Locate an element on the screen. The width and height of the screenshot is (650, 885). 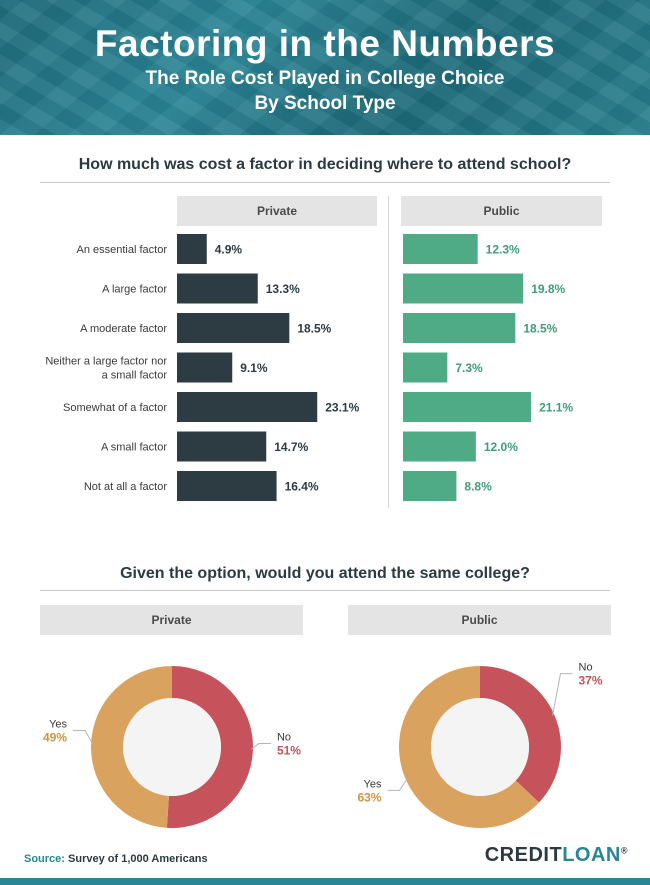
public-value-label: 7.3% is located at coordinates (469, 368).